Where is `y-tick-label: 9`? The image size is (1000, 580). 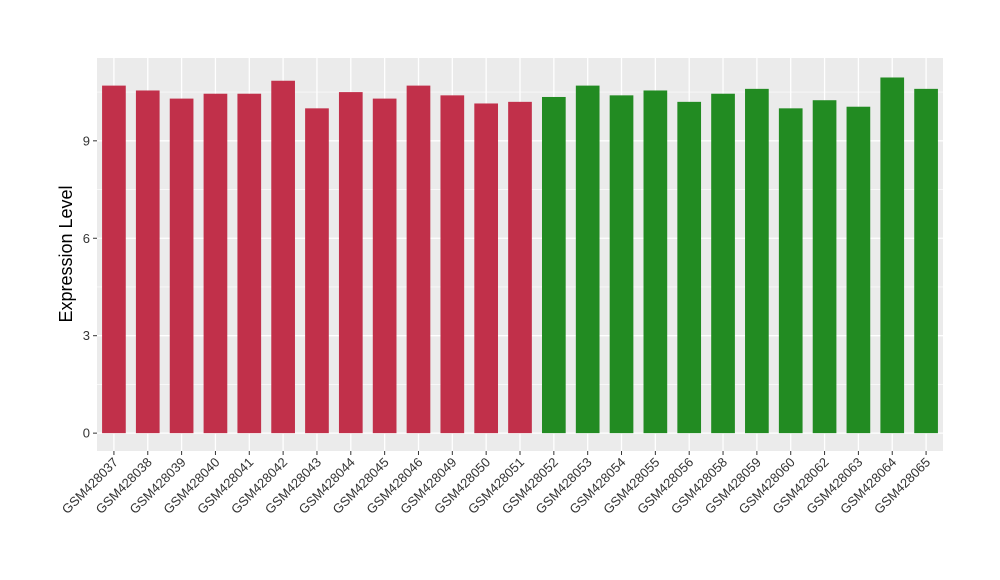
y-tick-label: 9 is located at coordinates (86, 140).